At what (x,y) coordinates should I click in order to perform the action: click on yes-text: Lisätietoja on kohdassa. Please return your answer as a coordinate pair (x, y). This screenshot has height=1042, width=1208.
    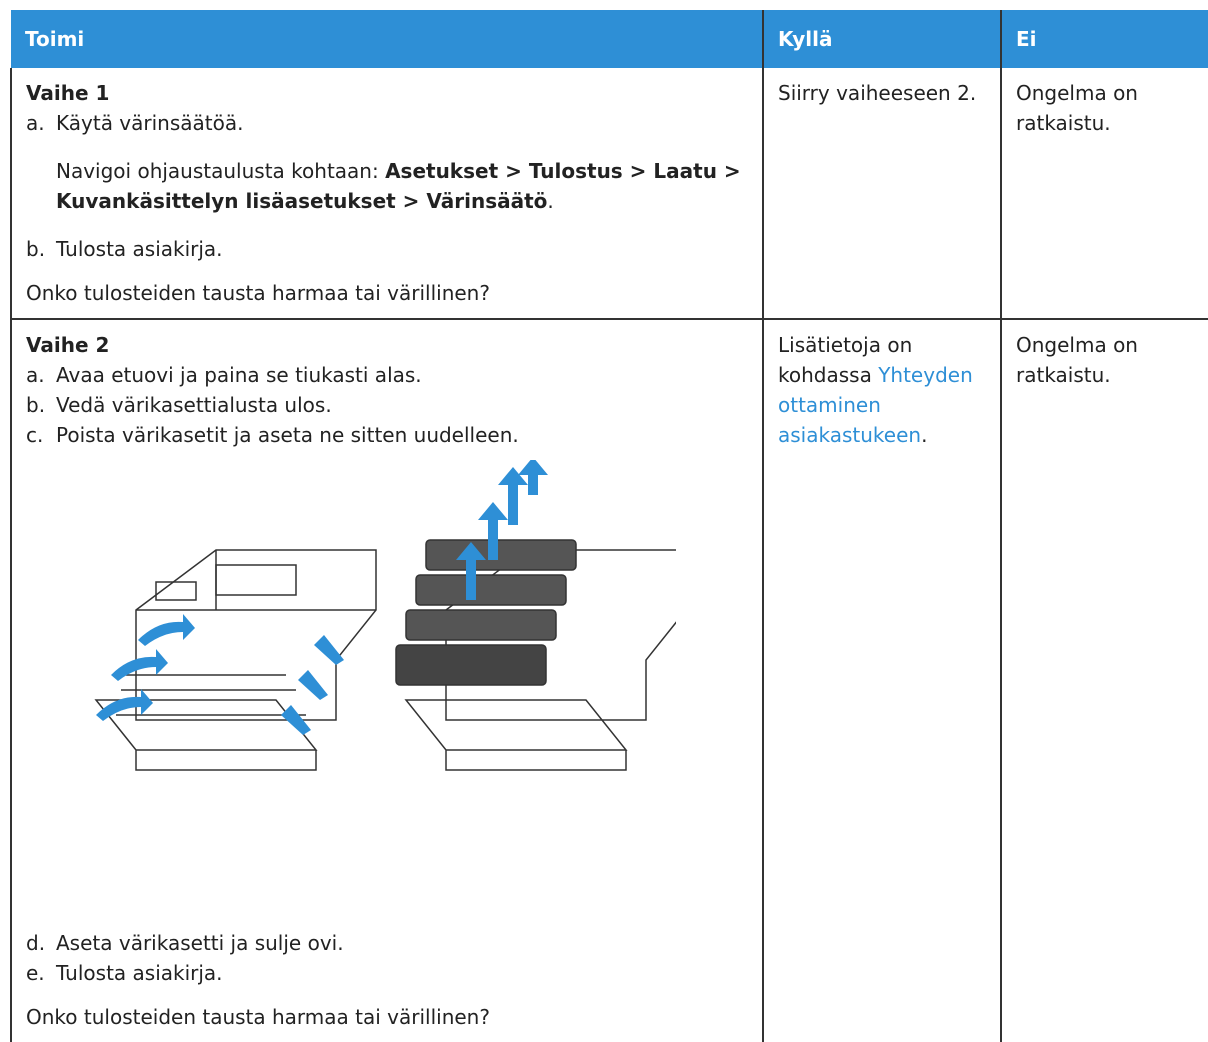
    Looking at the image, I should click on (845, 360).